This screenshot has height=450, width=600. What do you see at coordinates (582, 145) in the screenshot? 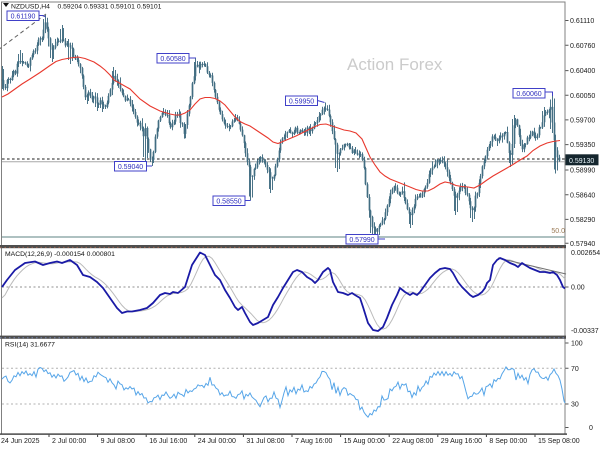
I see `svg-text: 0.59350` at bounding box center [582, 145].